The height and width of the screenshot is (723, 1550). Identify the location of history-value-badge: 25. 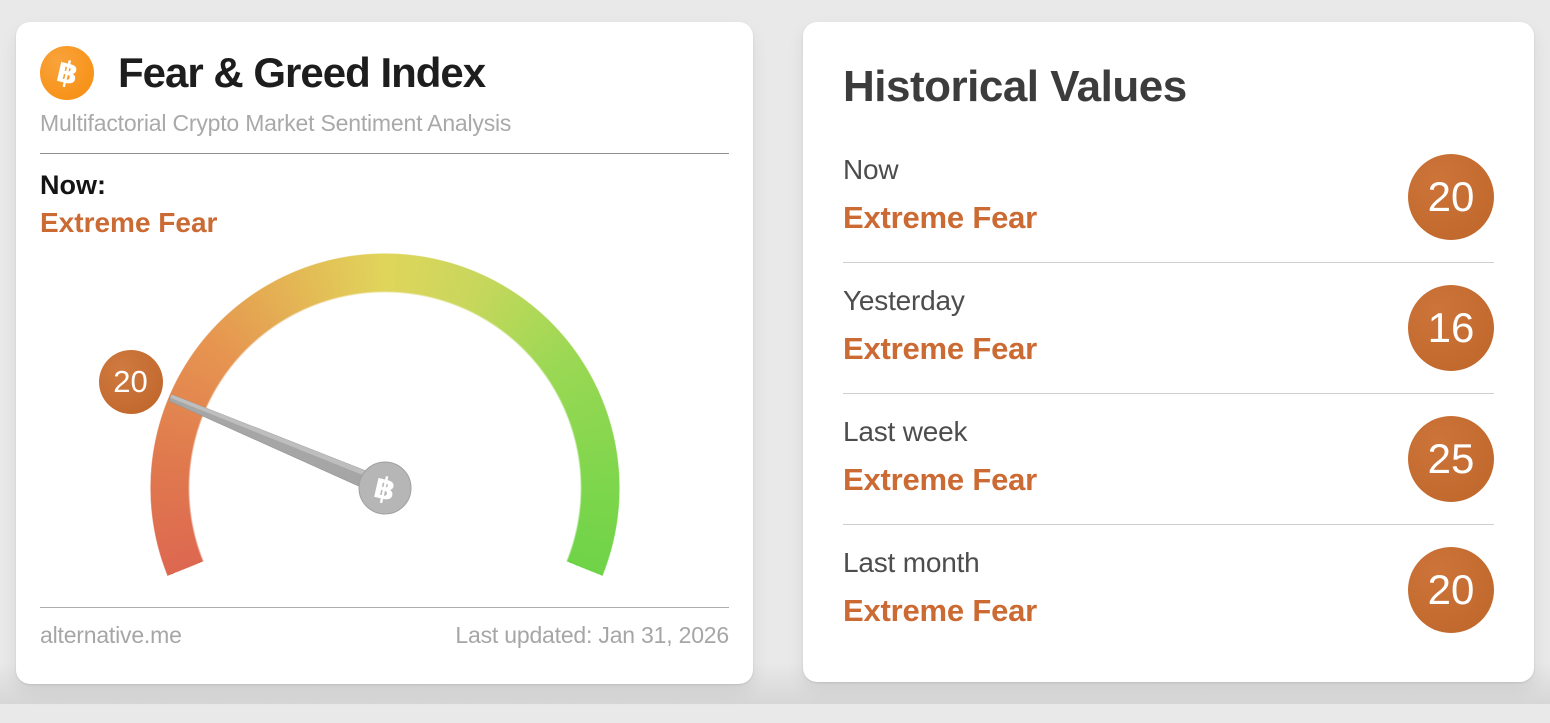
(1451, 459).